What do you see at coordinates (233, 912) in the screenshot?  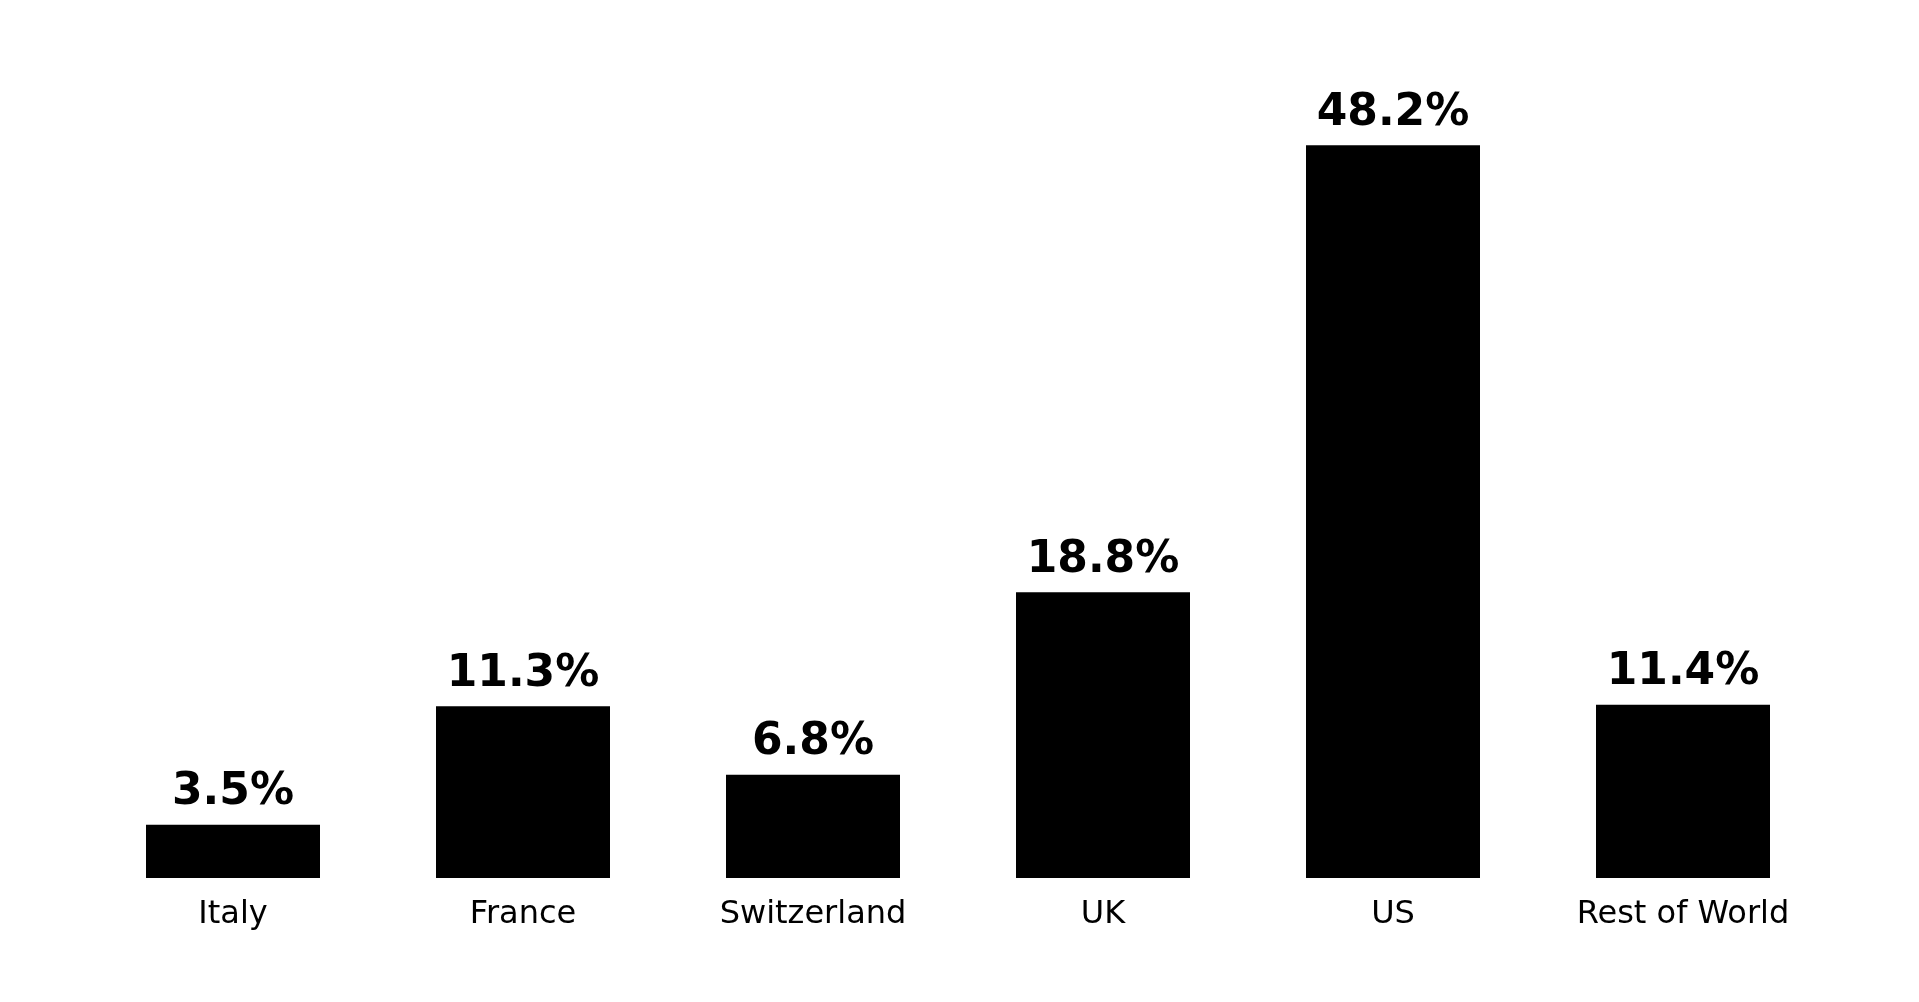 I see `x-tick-label: Italy` at bounding box center [233, 912].